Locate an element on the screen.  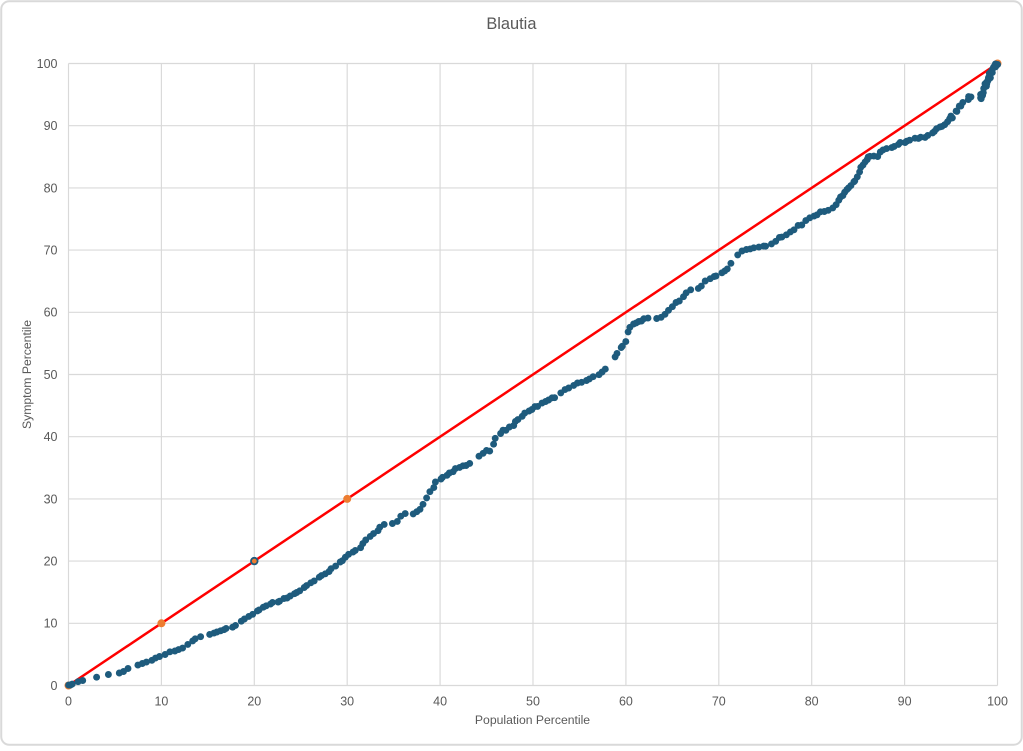
svg-text: Symptom Percentile is located at coordinates (27, 374).